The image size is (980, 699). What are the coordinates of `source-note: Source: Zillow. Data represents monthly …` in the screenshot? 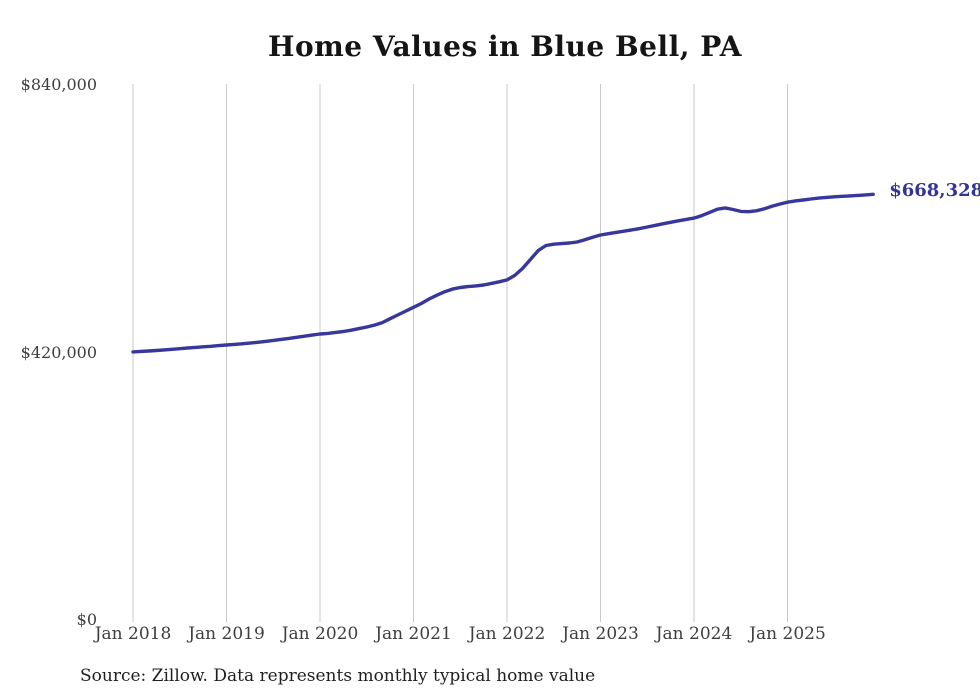 It's located at (338, 676).